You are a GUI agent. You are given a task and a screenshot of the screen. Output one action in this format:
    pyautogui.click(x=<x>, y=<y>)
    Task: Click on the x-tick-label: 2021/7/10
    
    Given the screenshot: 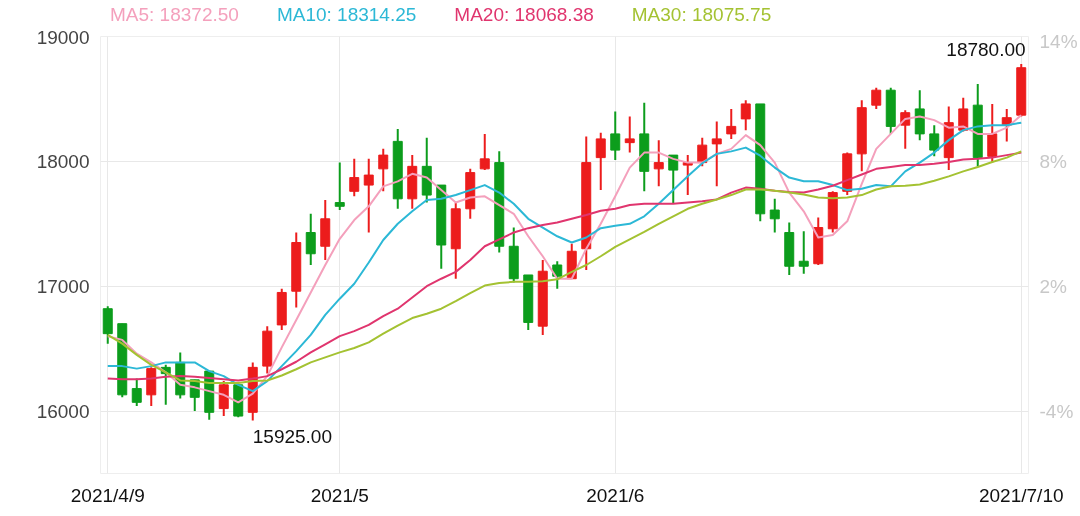 What is the action you would take?
    pyautogui.click(x=1021, y=495)
    